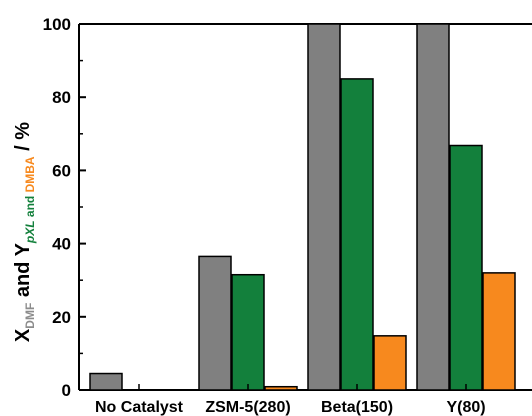 Image resolution: width=532 pixels, height=416 pixels. I want to click on ylabel-x: X, so click(23, 335).